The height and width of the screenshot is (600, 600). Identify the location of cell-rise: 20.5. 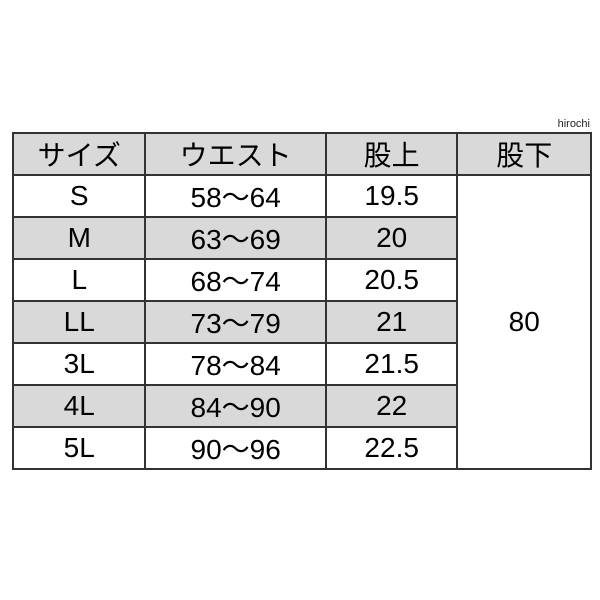
(391, 280).